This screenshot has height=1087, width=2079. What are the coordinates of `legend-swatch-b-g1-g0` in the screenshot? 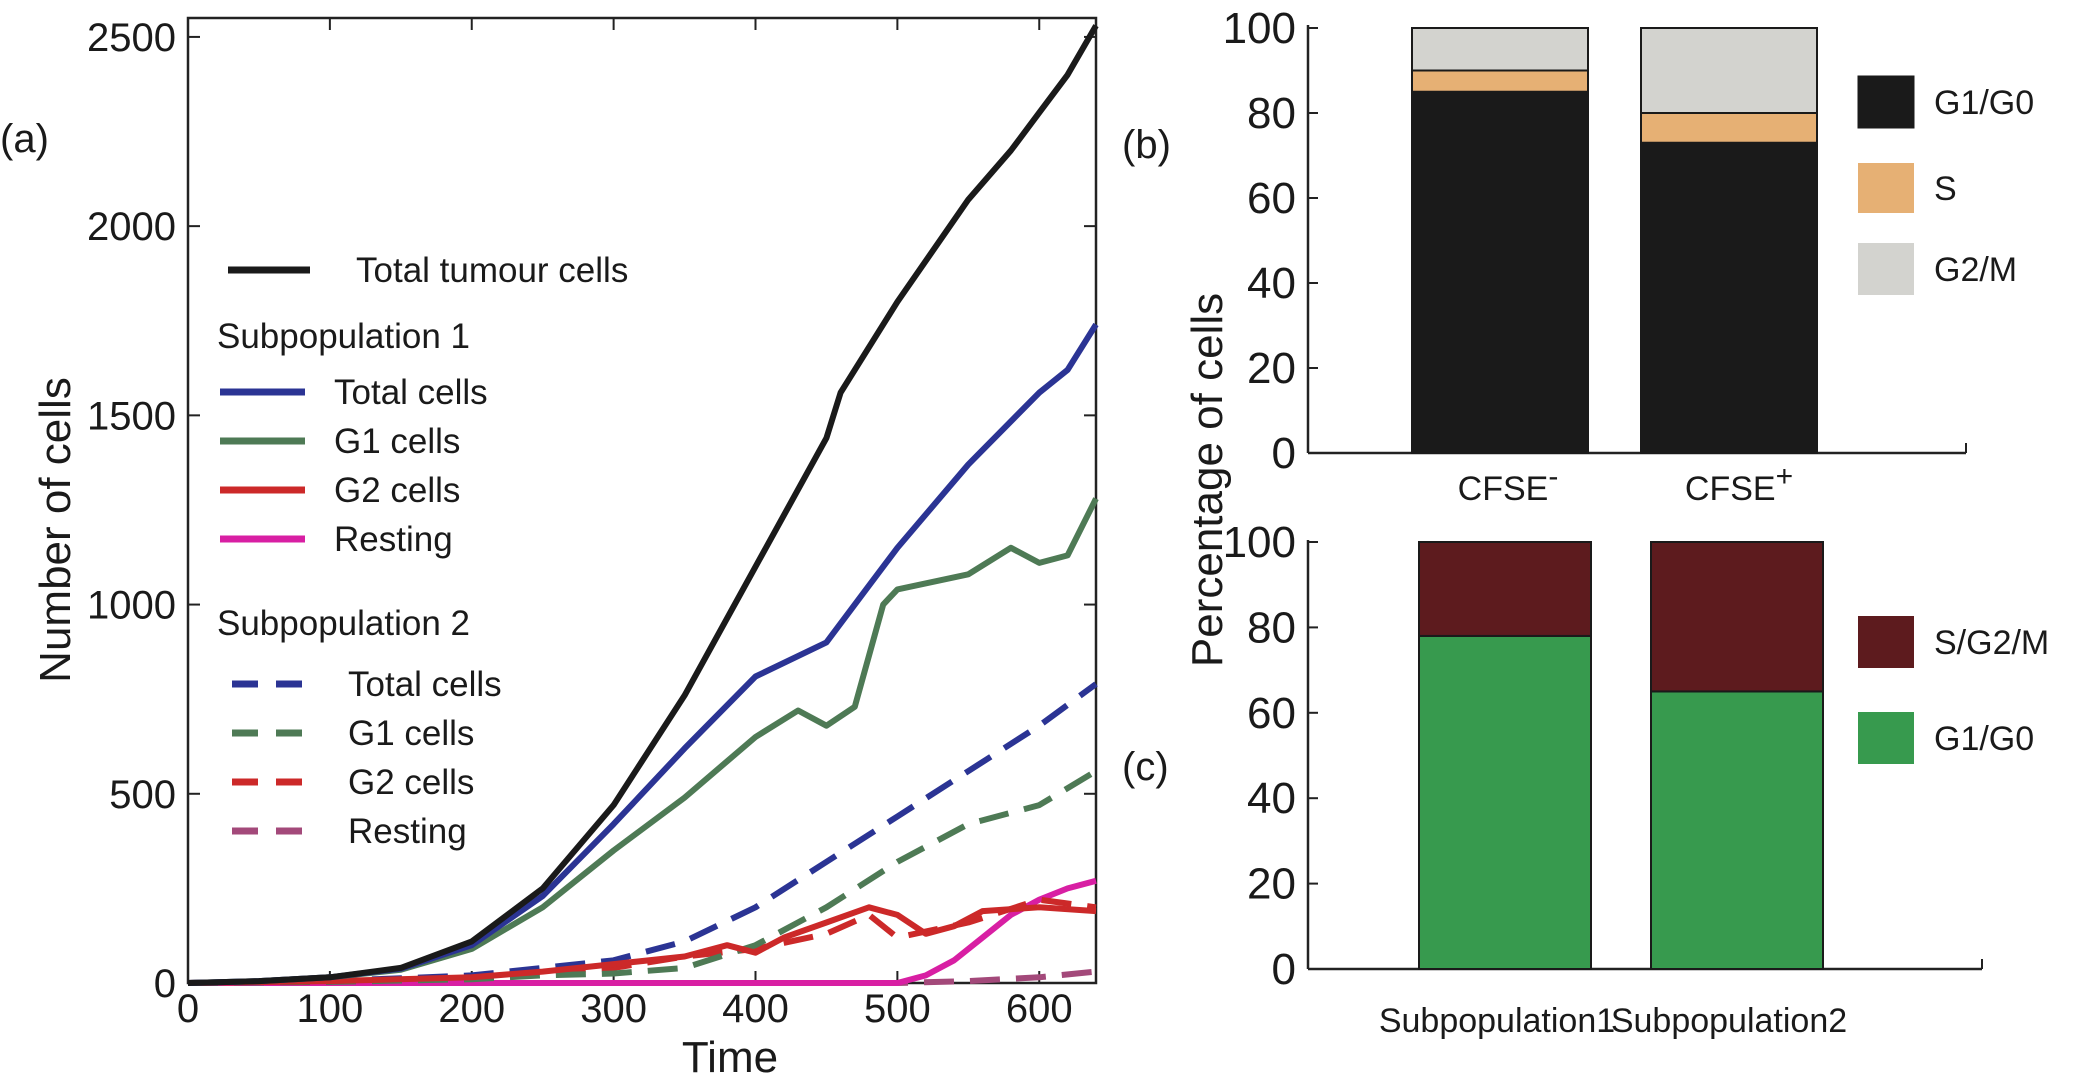 It's located at (1886, 102).